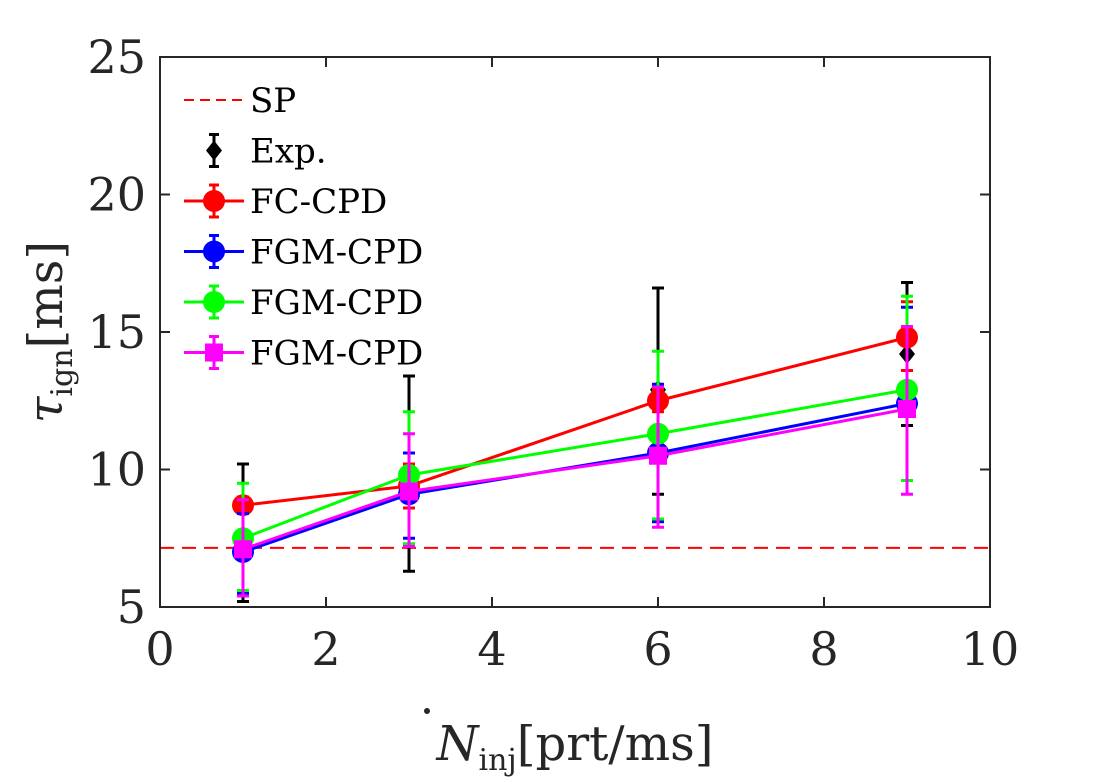  I want to click on y-axis-title: τign[ms], so click(49, 332).